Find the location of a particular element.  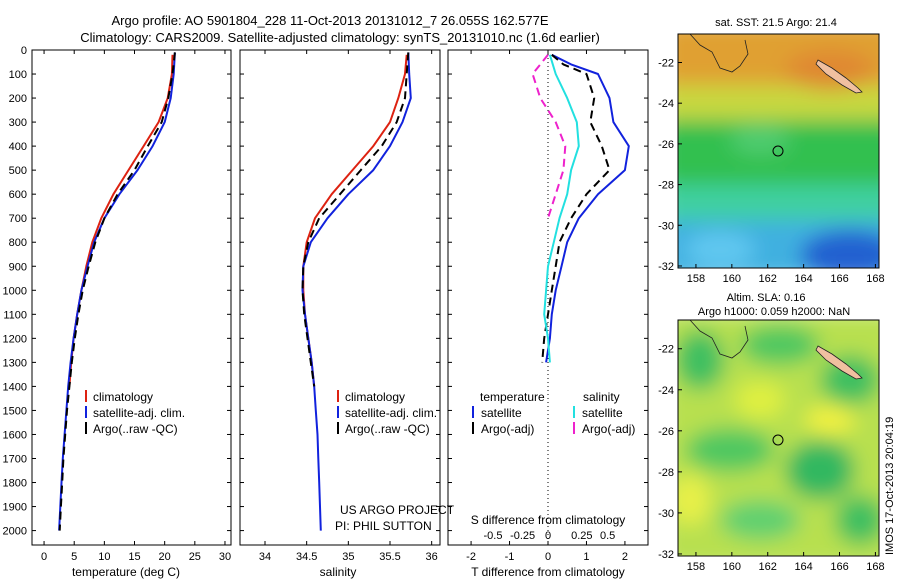

depth-tick-label: 1100 is located at coordinates (15, 315).